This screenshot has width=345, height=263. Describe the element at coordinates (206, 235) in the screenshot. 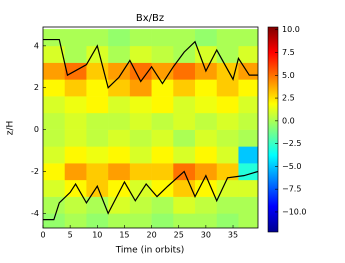

I see `x-tick-label: 30` at that location.